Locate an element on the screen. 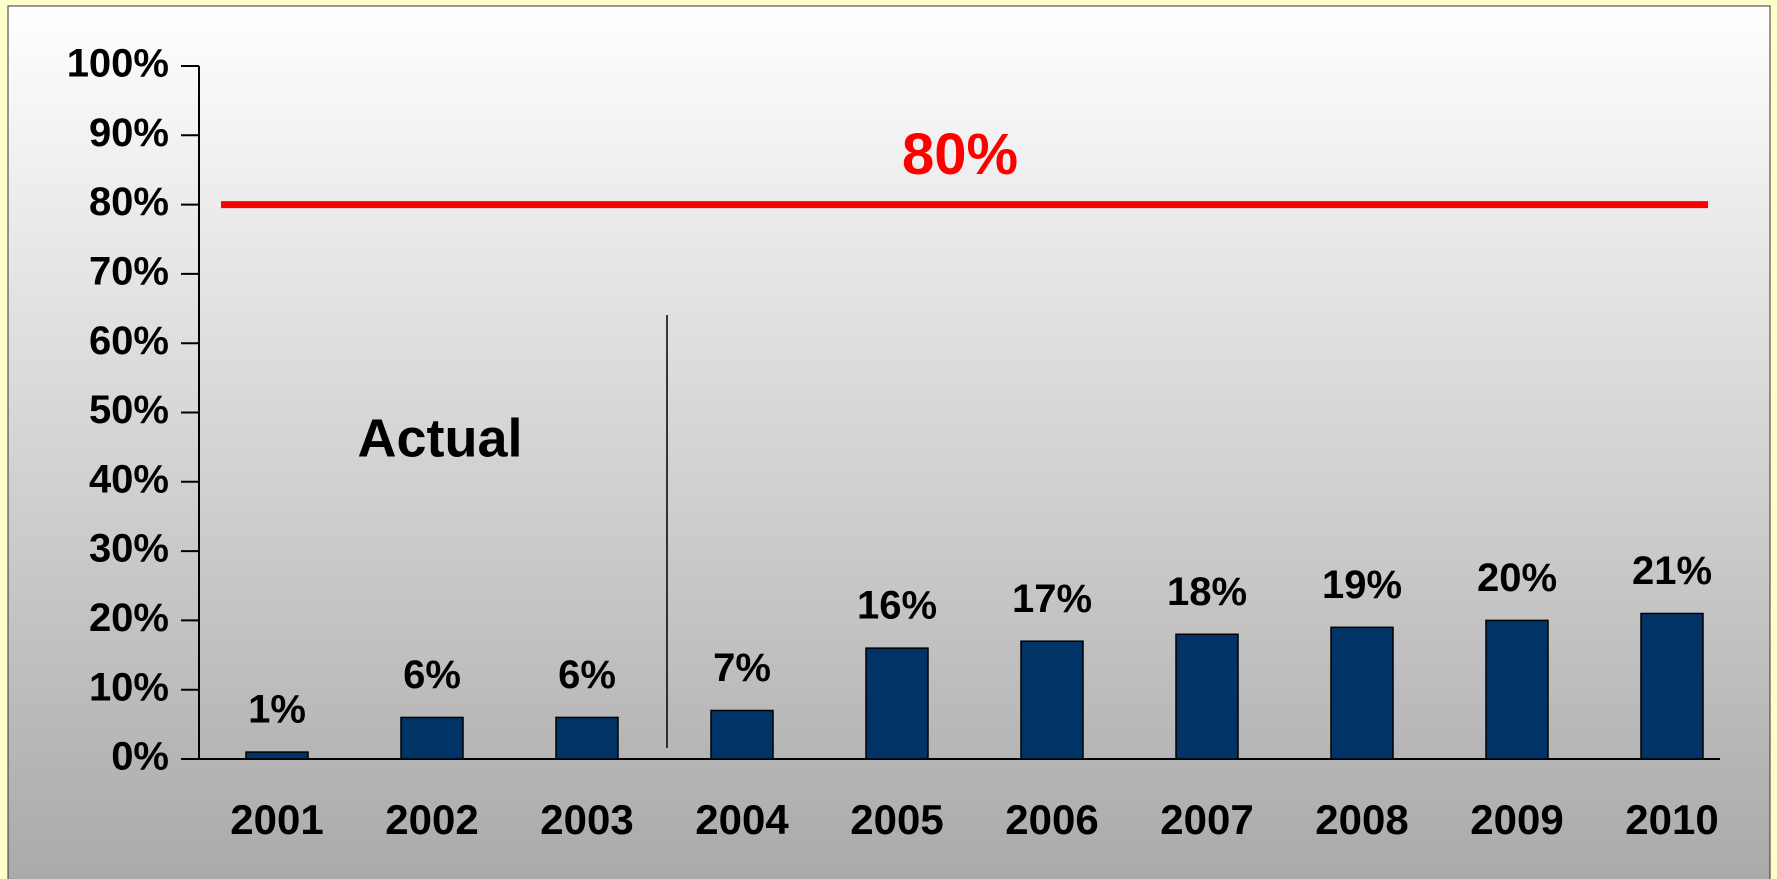 The width and height of the screenshot is (1777, 879). value-label: 17% is located at coordinates (1052, 599).